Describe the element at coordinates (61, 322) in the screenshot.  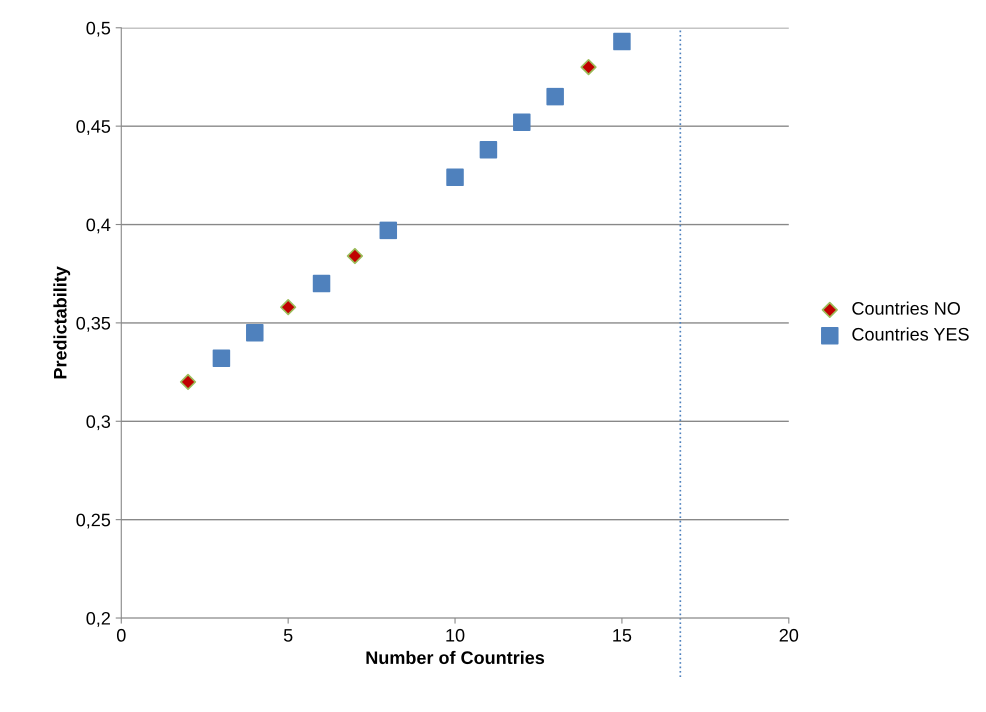
I see `y-axis-title: Predictability` at that location.